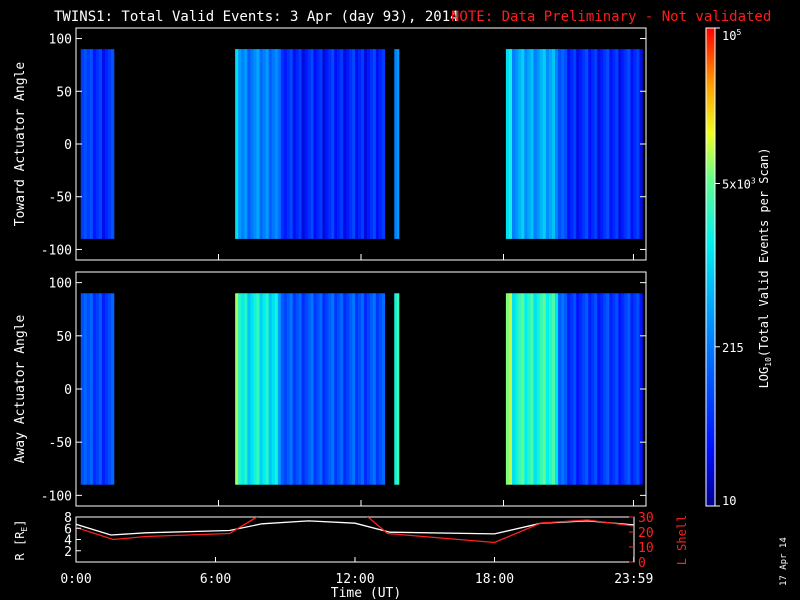 The width and height of the screenshot is (800, 600). Describe the element at coordinates (56, 250) in the screenshot. I see `y-tick-label: -100` at that location.